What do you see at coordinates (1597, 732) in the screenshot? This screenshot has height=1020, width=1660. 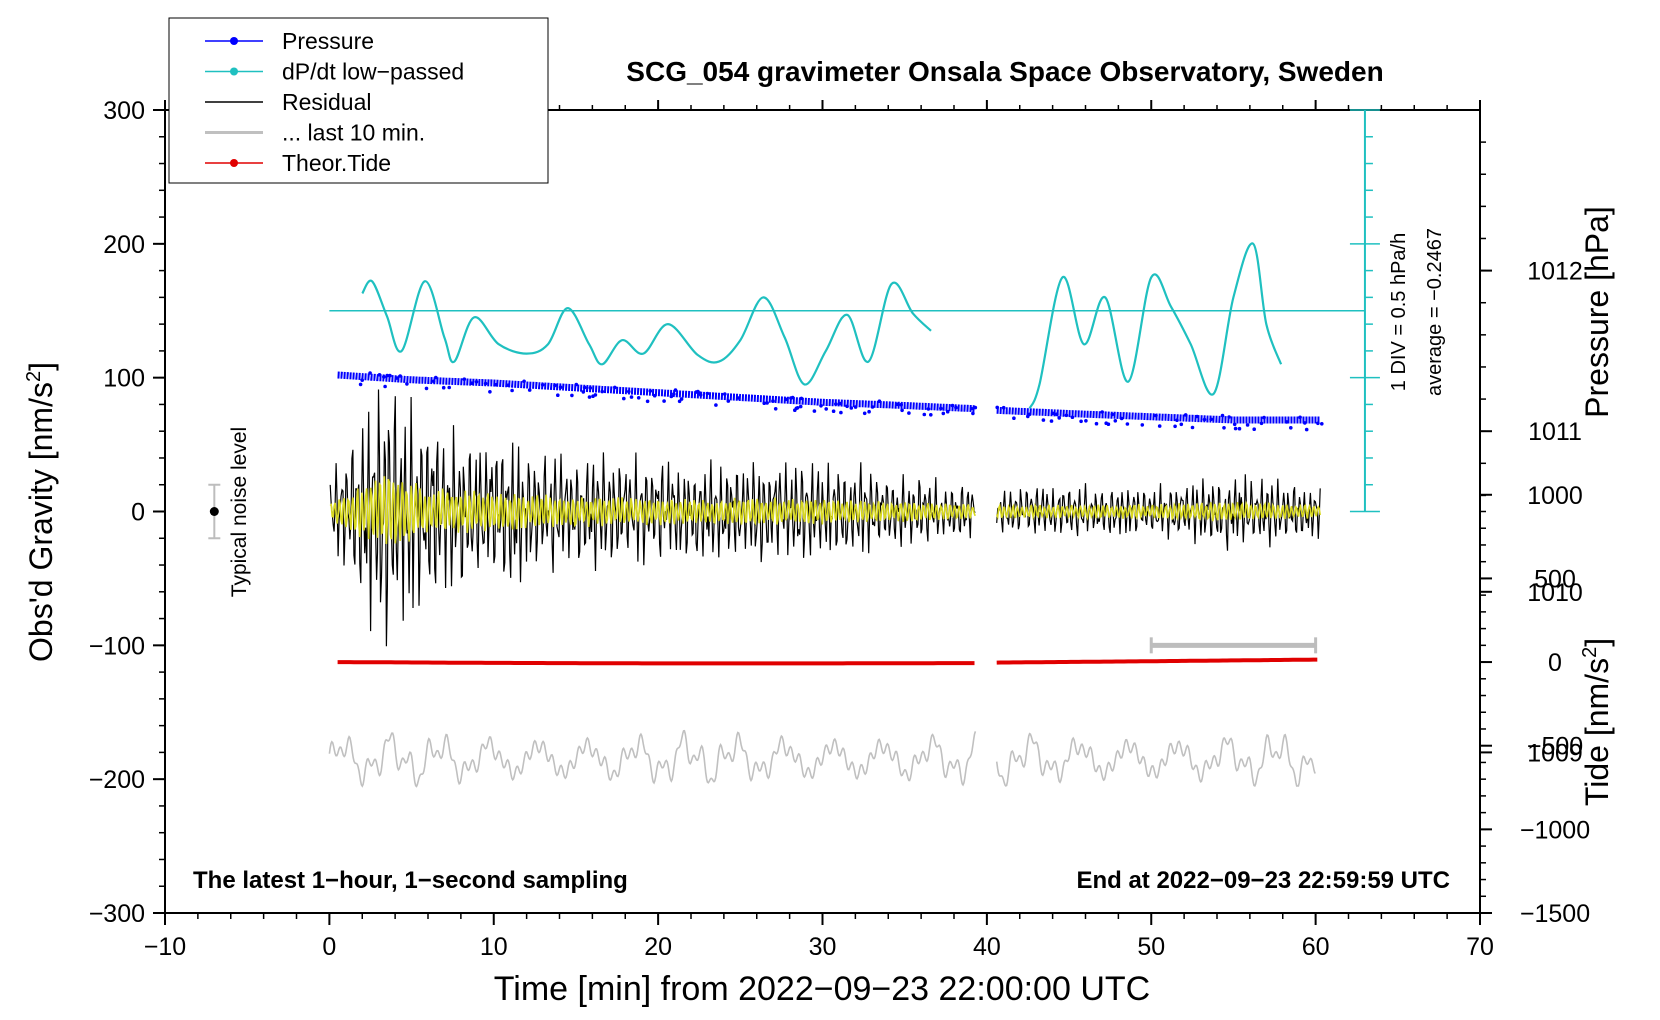 I see `tide-axis-label-main: Tide [nm/s` at bounding box center [1597, 732].